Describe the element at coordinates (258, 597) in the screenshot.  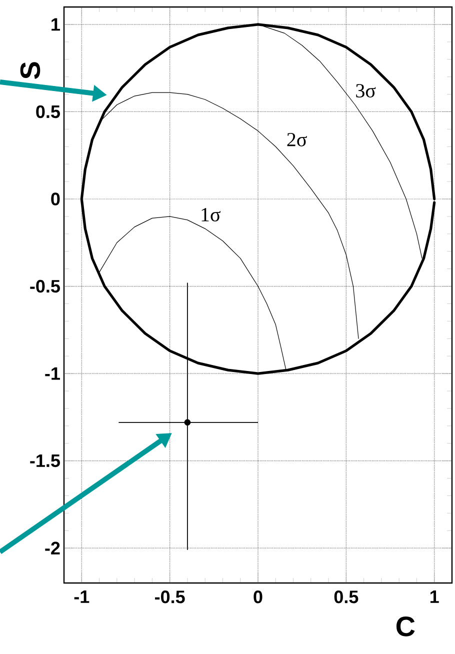
I see `x-tick-label: 0` at that location.